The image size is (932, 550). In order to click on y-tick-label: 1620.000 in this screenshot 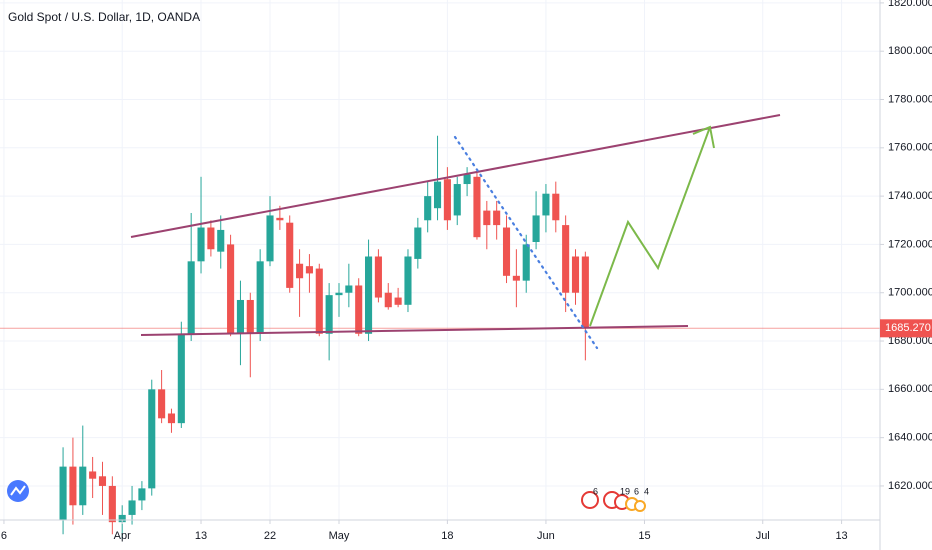, I will do `click(910, 486)`.